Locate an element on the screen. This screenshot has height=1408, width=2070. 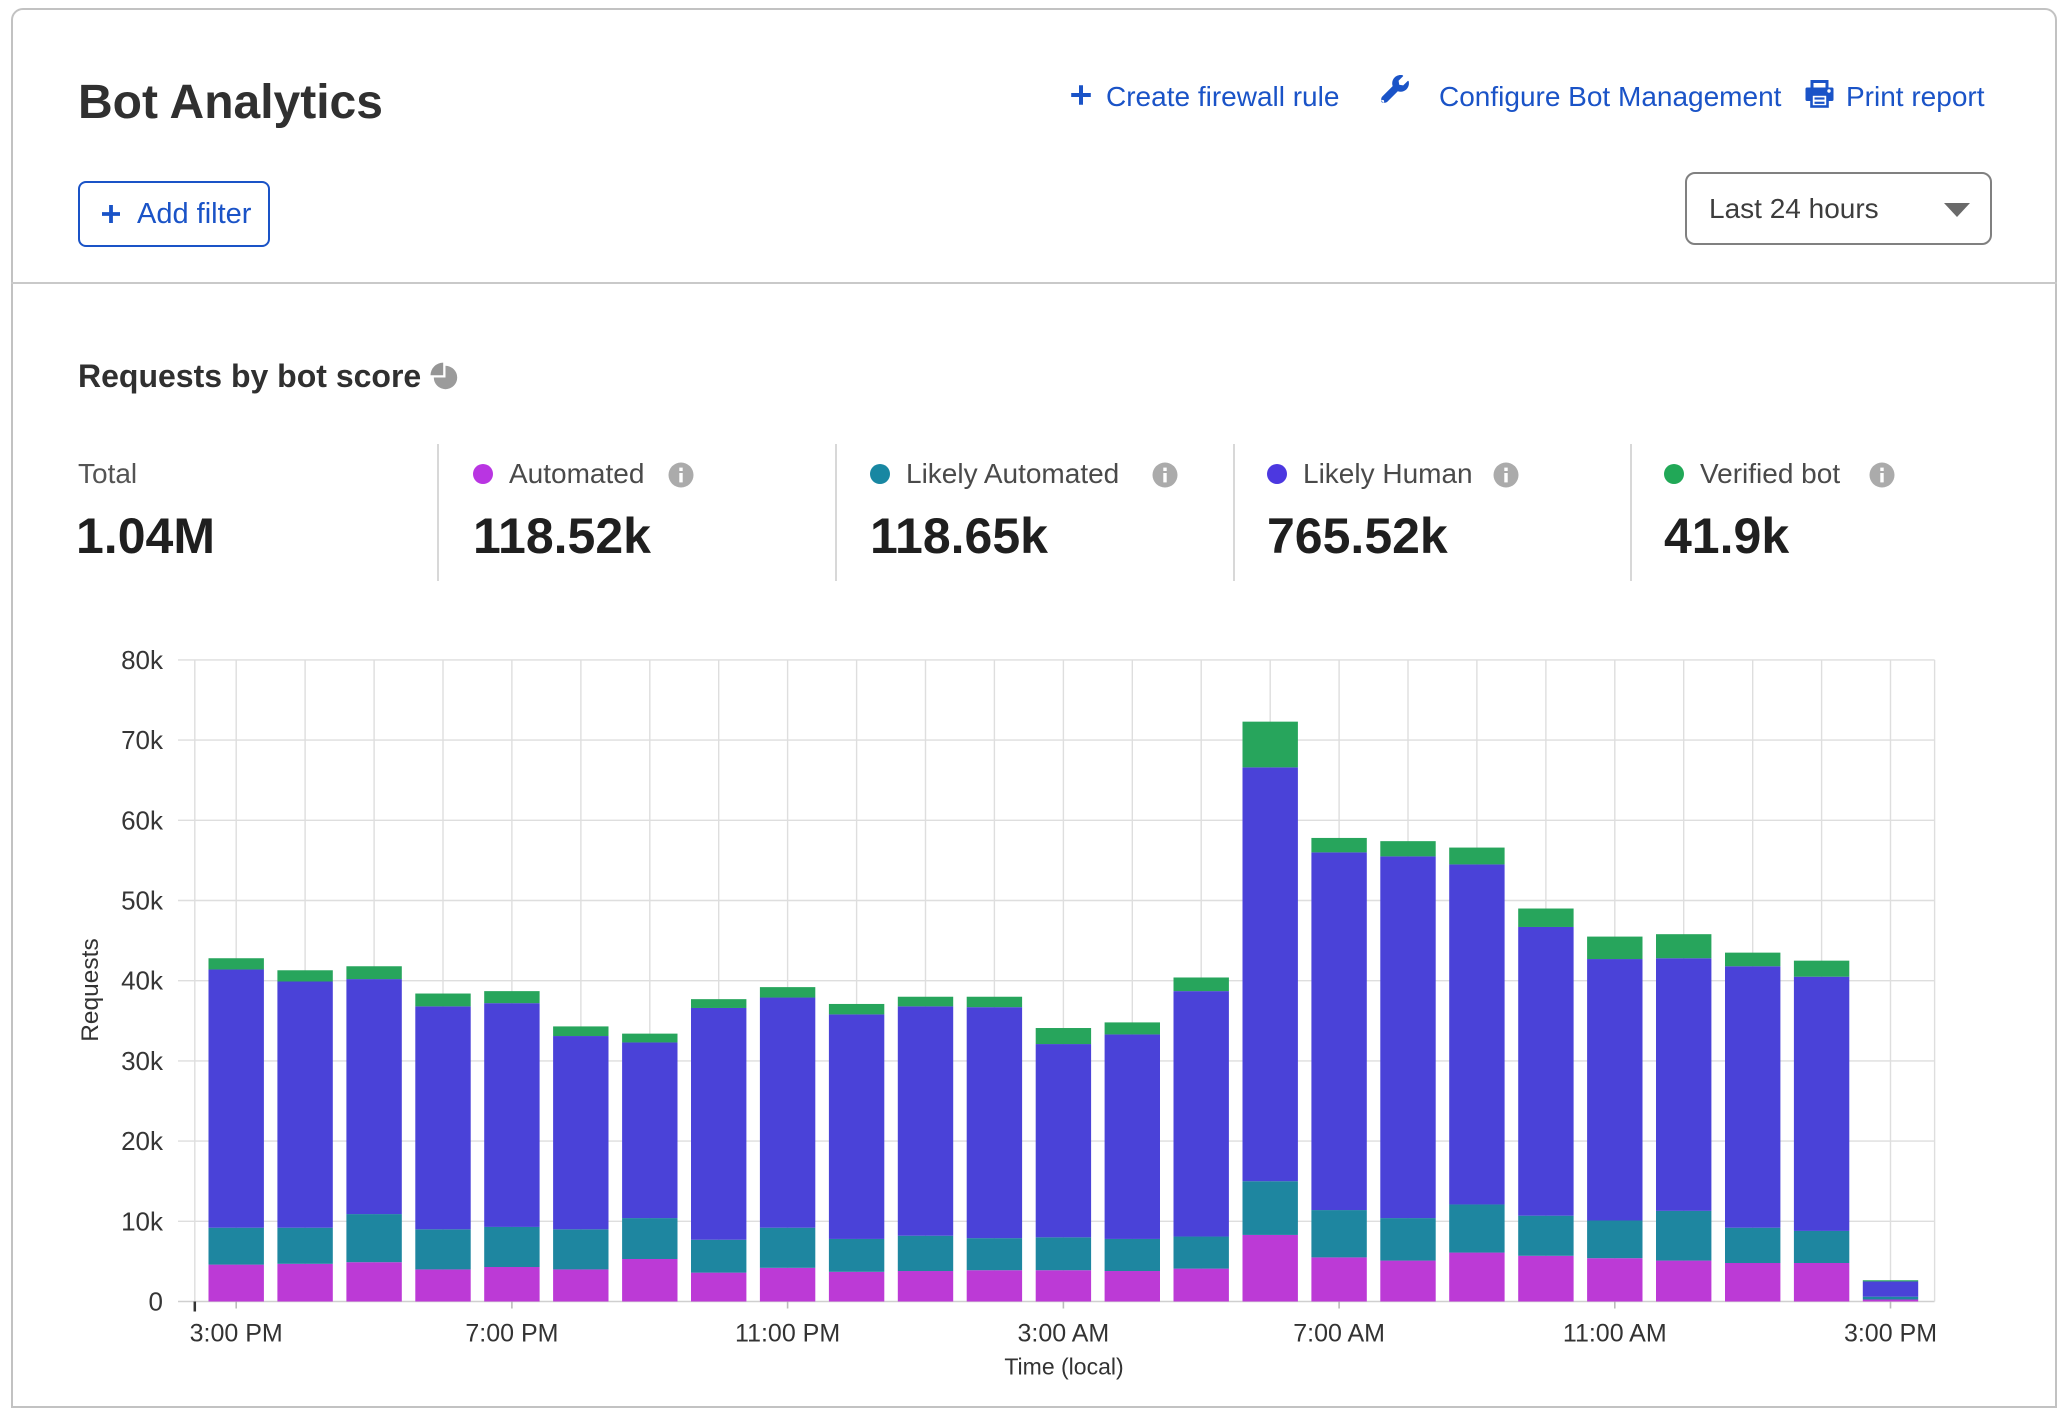
svg-text: 0 is located at coordinates (156, 1302).